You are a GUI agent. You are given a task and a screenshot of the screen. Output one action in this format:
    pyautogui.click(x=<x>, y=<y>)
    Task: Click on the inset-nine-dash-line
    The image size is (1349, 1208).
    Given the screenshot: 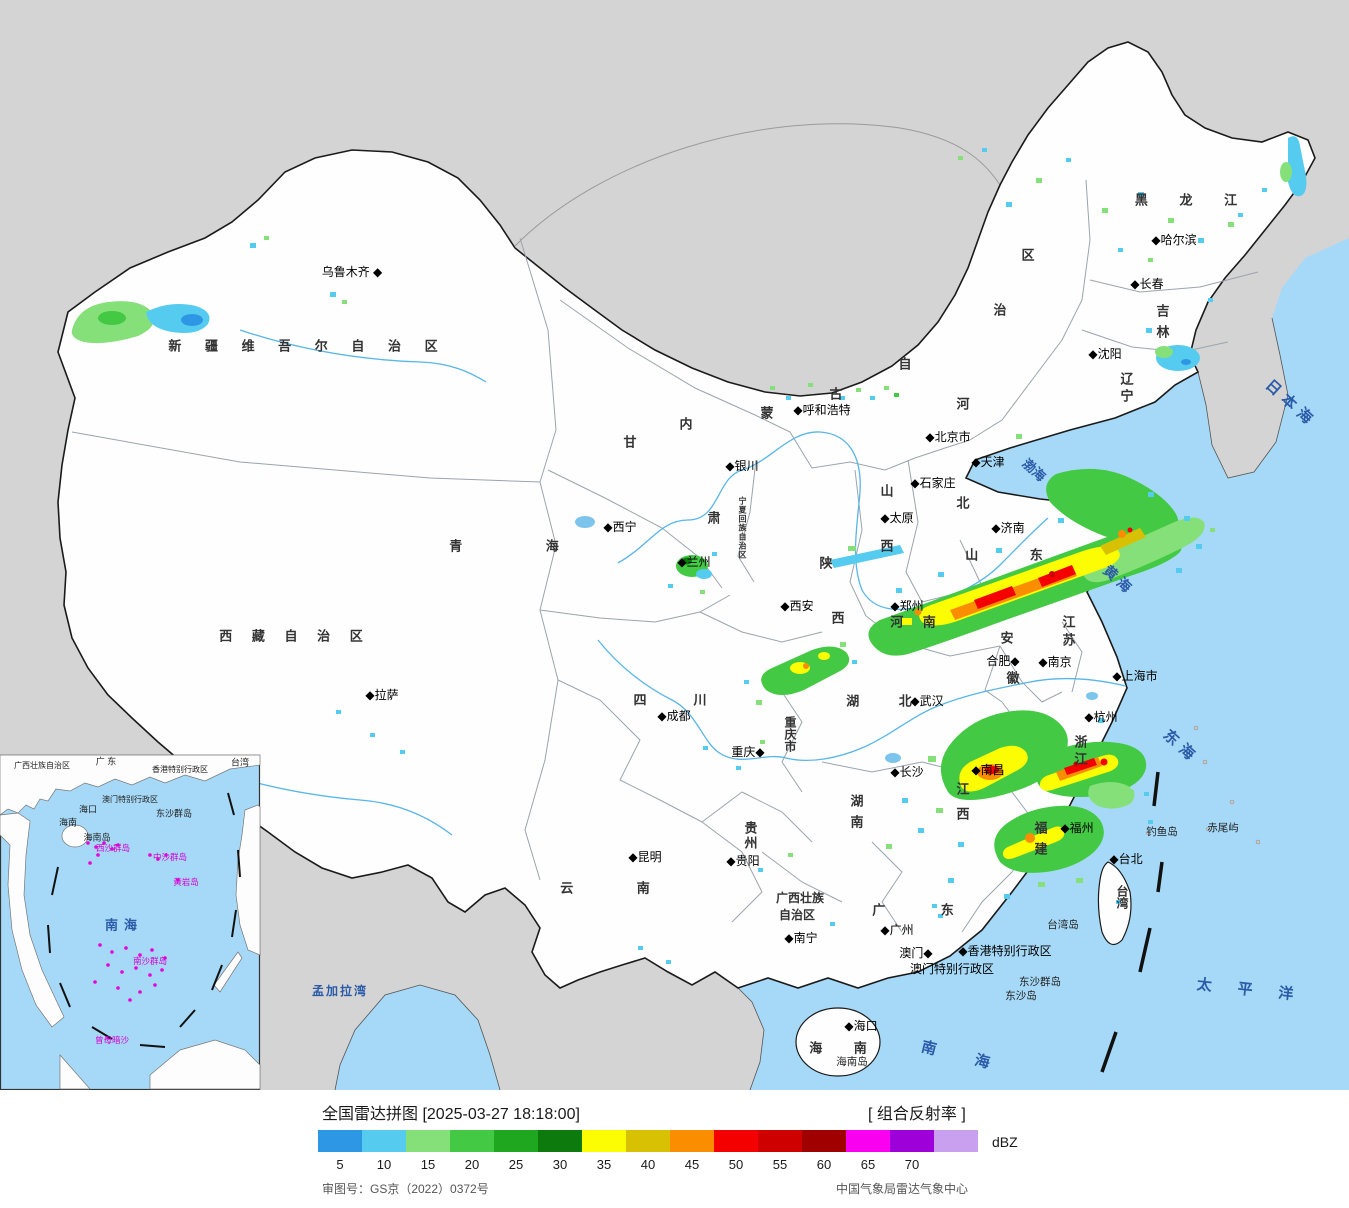 What is the action you would take?
    pyautogui.click(x=144, y=920)
    